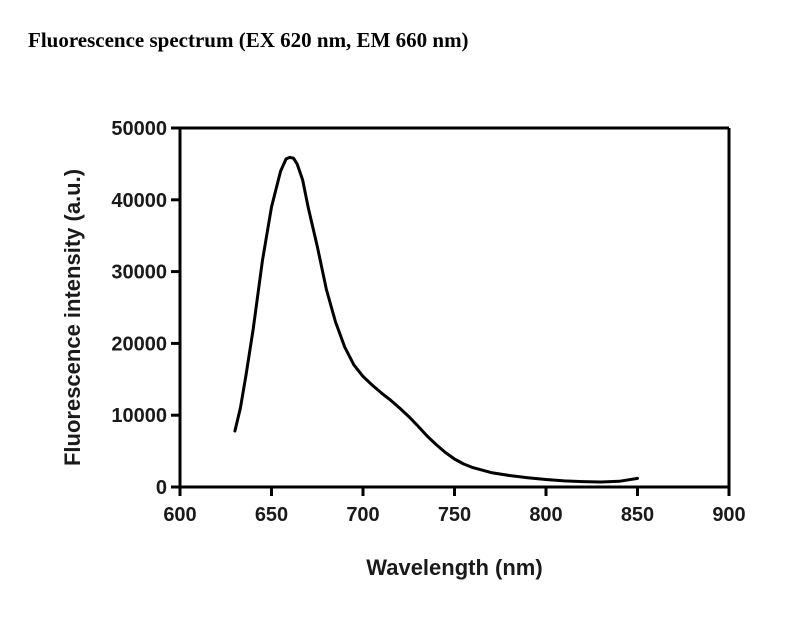 The image size is (800, 623). What do you see at coordinates (72, 317) in the screenshot?
I see `y-axis-title: Fluorescence intensity (a.u.)` at bounding box center [72, 317].